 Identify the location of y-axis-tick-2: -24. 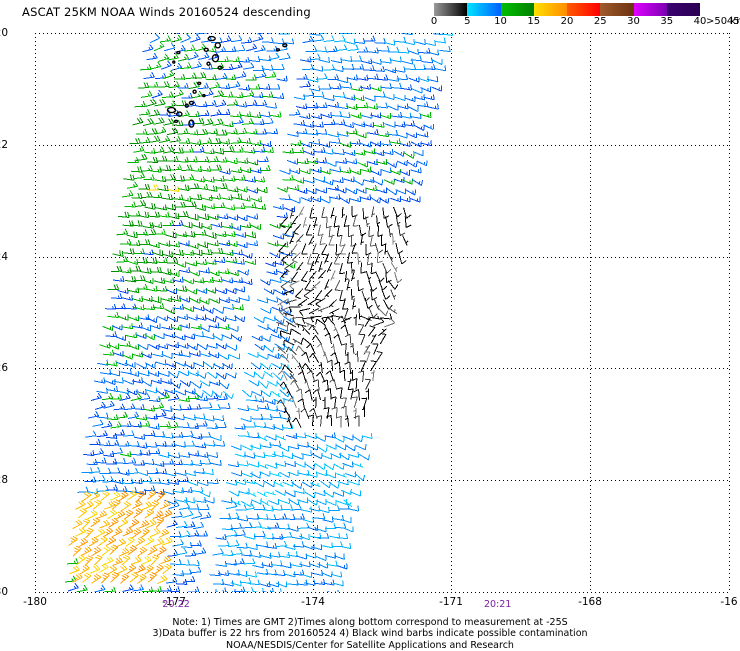
(4, 257).